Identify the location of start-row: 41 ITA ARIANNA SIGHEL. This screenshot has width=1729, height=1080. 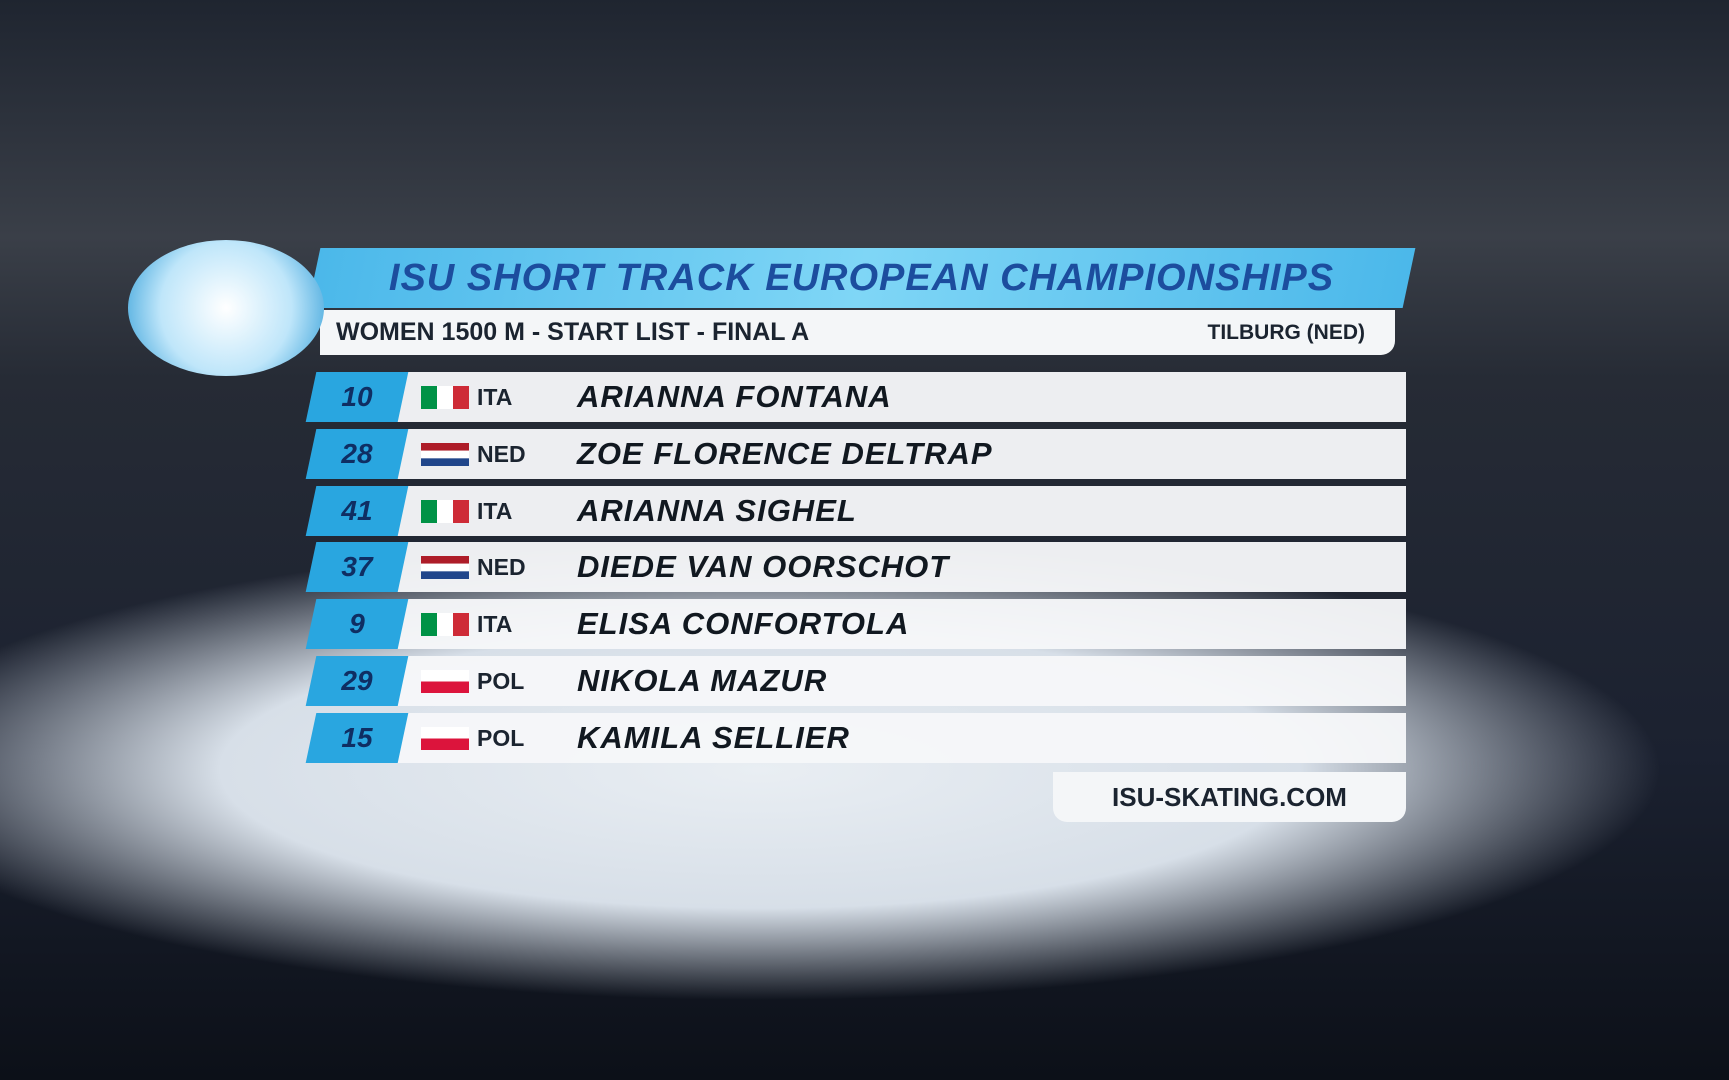
(855, 510).